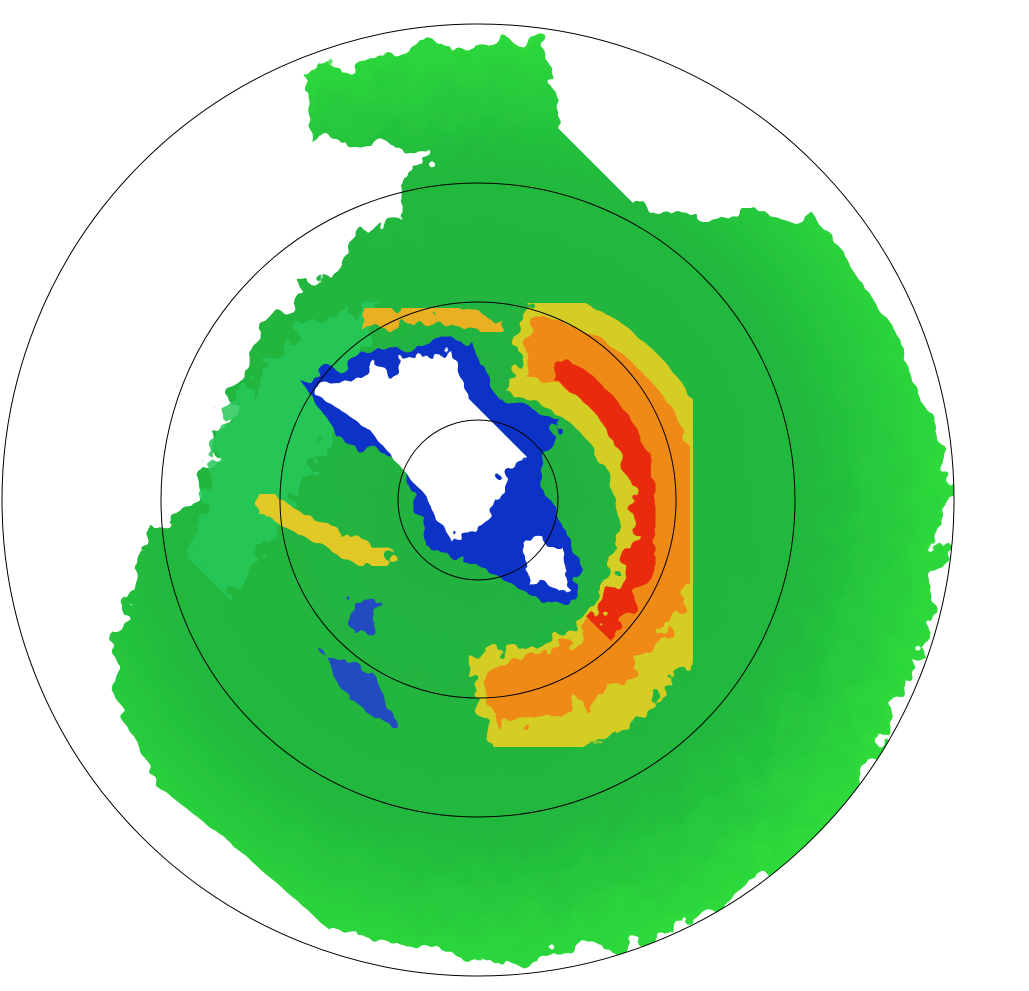 The height and width of the screenshot is (991, 1029). I want to click on orange-band, so click(591, 522).